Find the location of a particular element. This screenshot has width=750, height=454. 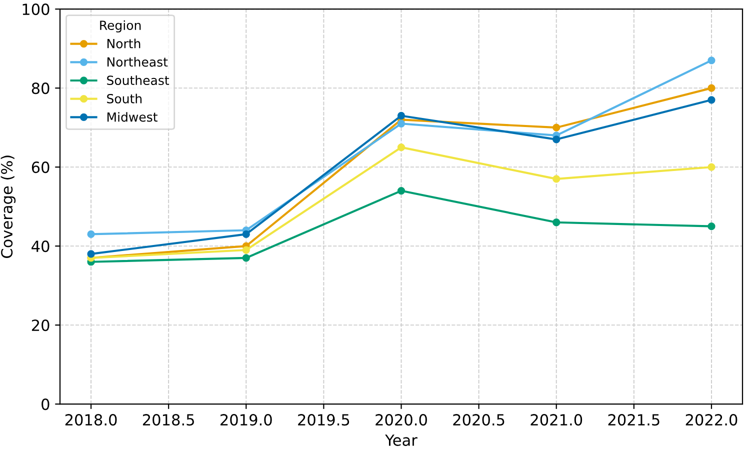

x-tick-label: 2018.5 is located at coordinates (168, 420).